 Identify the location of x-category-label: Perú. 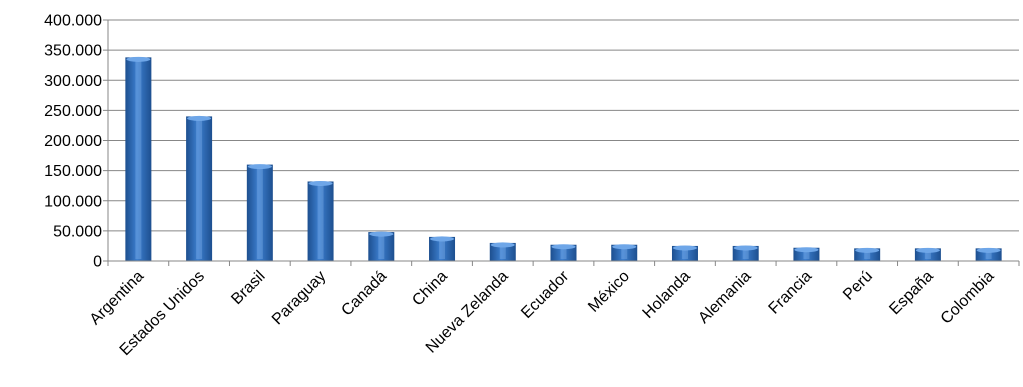
(858, 286).